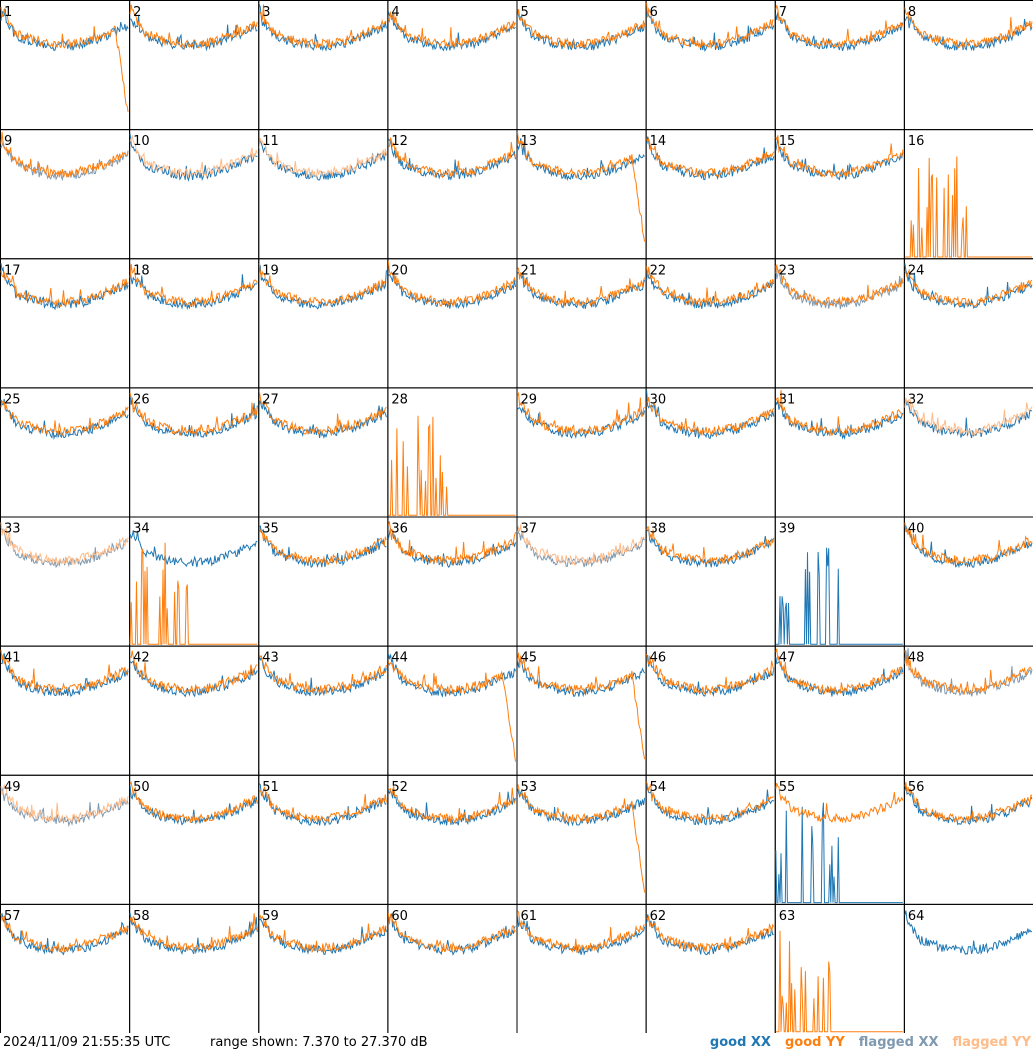 This screenshot has height=1053, width=1033. I want to click on panel-label-31: 31, so click(787, 399).